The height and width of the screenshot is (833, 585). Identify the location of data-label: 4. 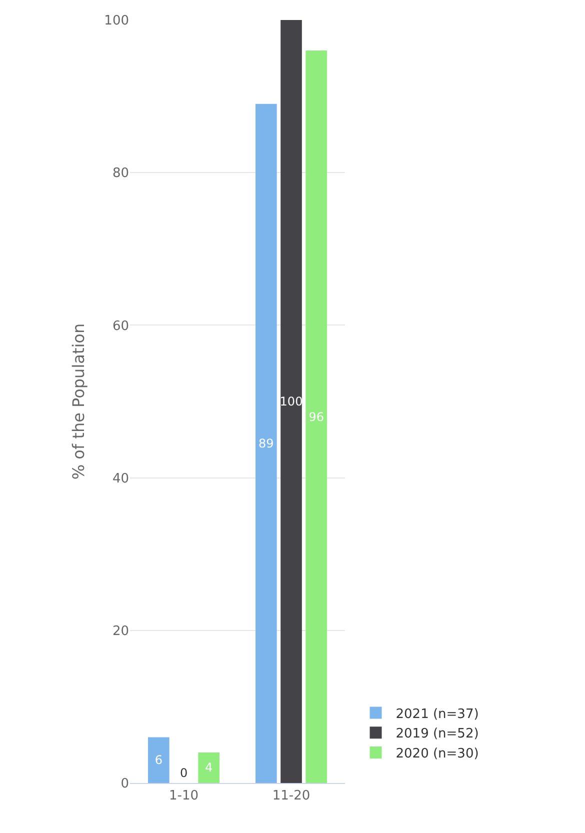
(209, 767).